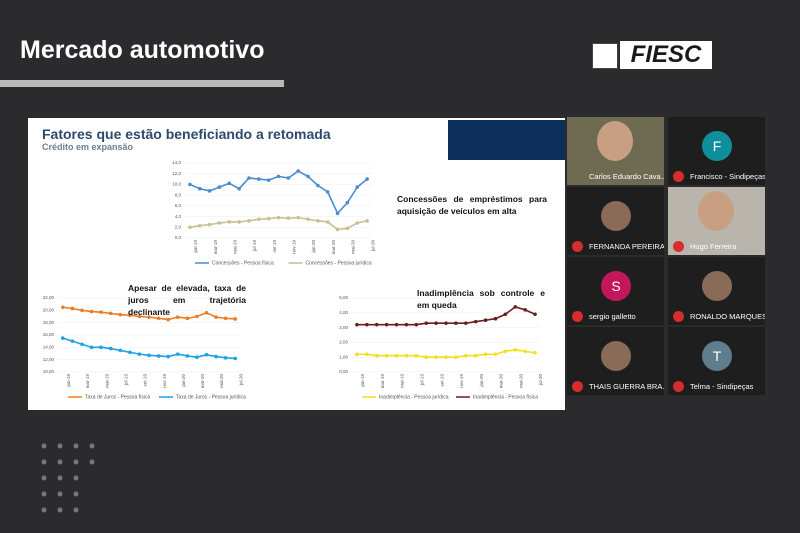  Describe the element at coordinates (294, 247) in the screenshot. I see `x-tick-label: nov-19` at that location.